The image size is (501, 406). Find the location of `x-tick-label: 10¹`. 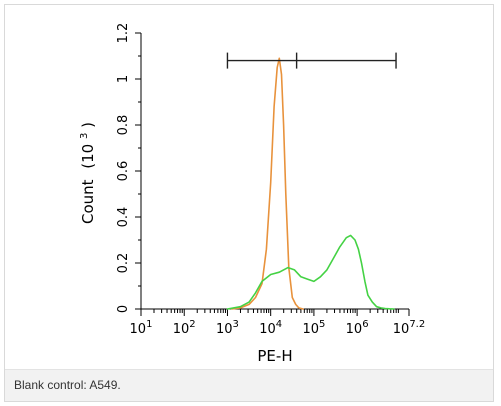

x-tick-label: 10¹ is located at coordinates (141, 328).